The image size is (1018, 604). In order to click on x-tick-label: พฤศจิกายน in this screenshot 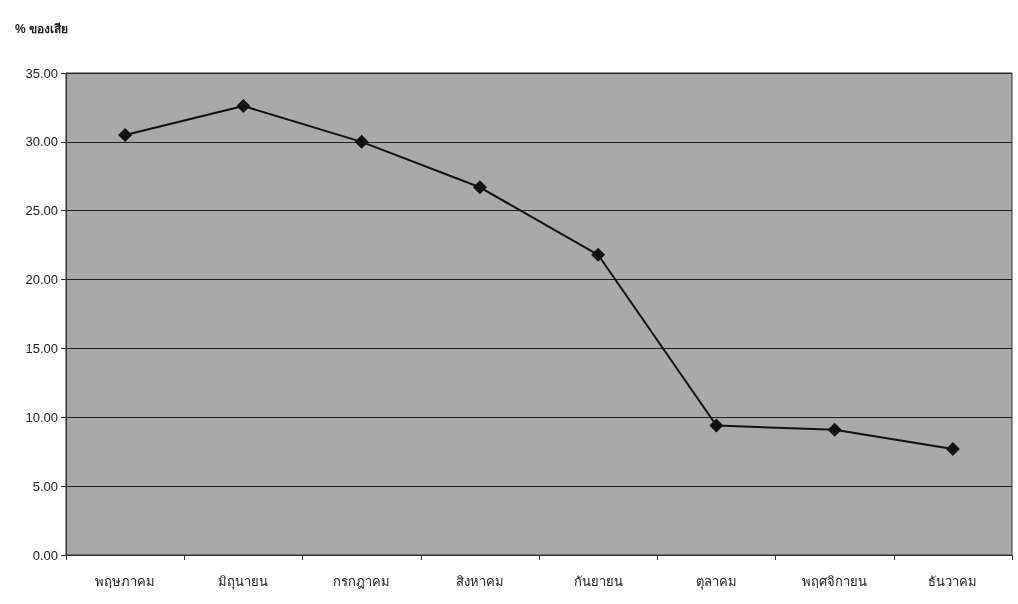, I will do `click(835, 581)`.